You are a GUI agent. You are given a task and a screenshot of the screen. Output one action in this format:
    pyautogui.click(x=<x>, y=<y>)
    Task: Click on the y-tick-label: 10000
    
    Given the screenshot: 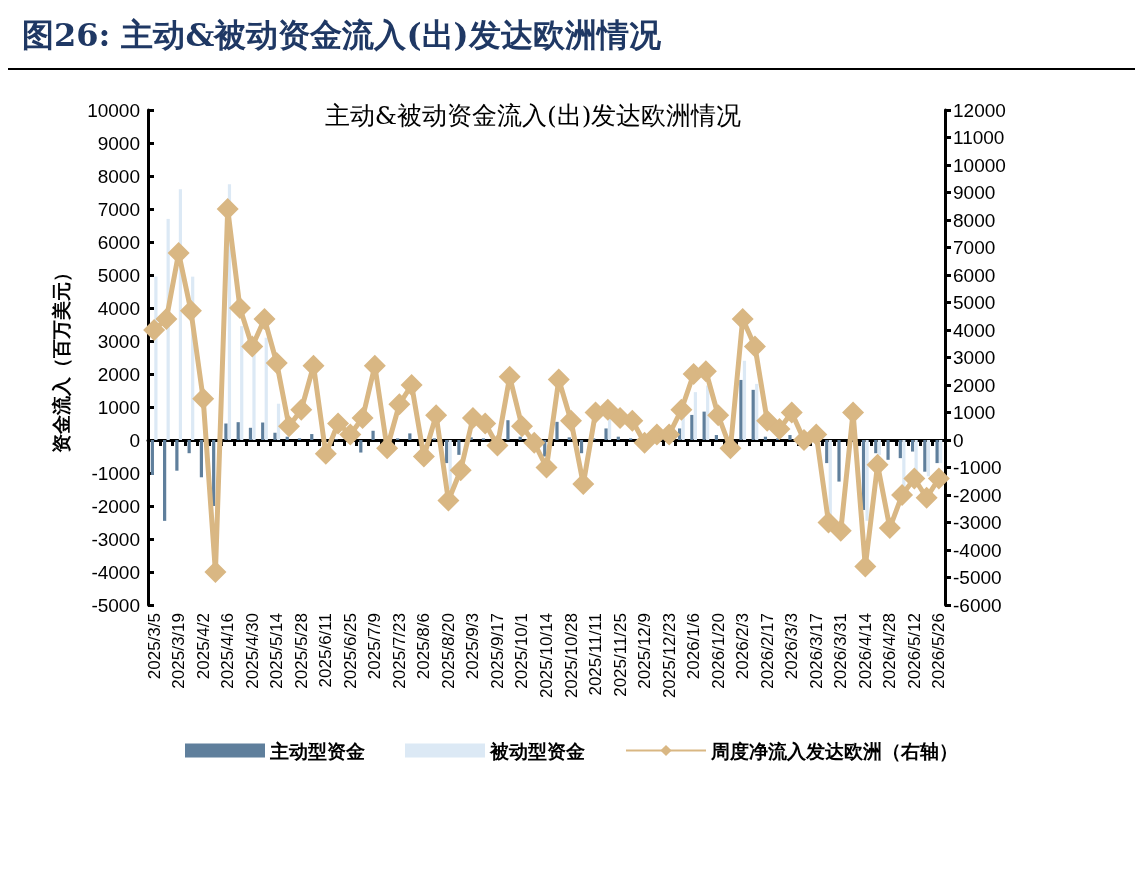 What is the action you would take?
    pyautogui.click(x=113, y=110)
    